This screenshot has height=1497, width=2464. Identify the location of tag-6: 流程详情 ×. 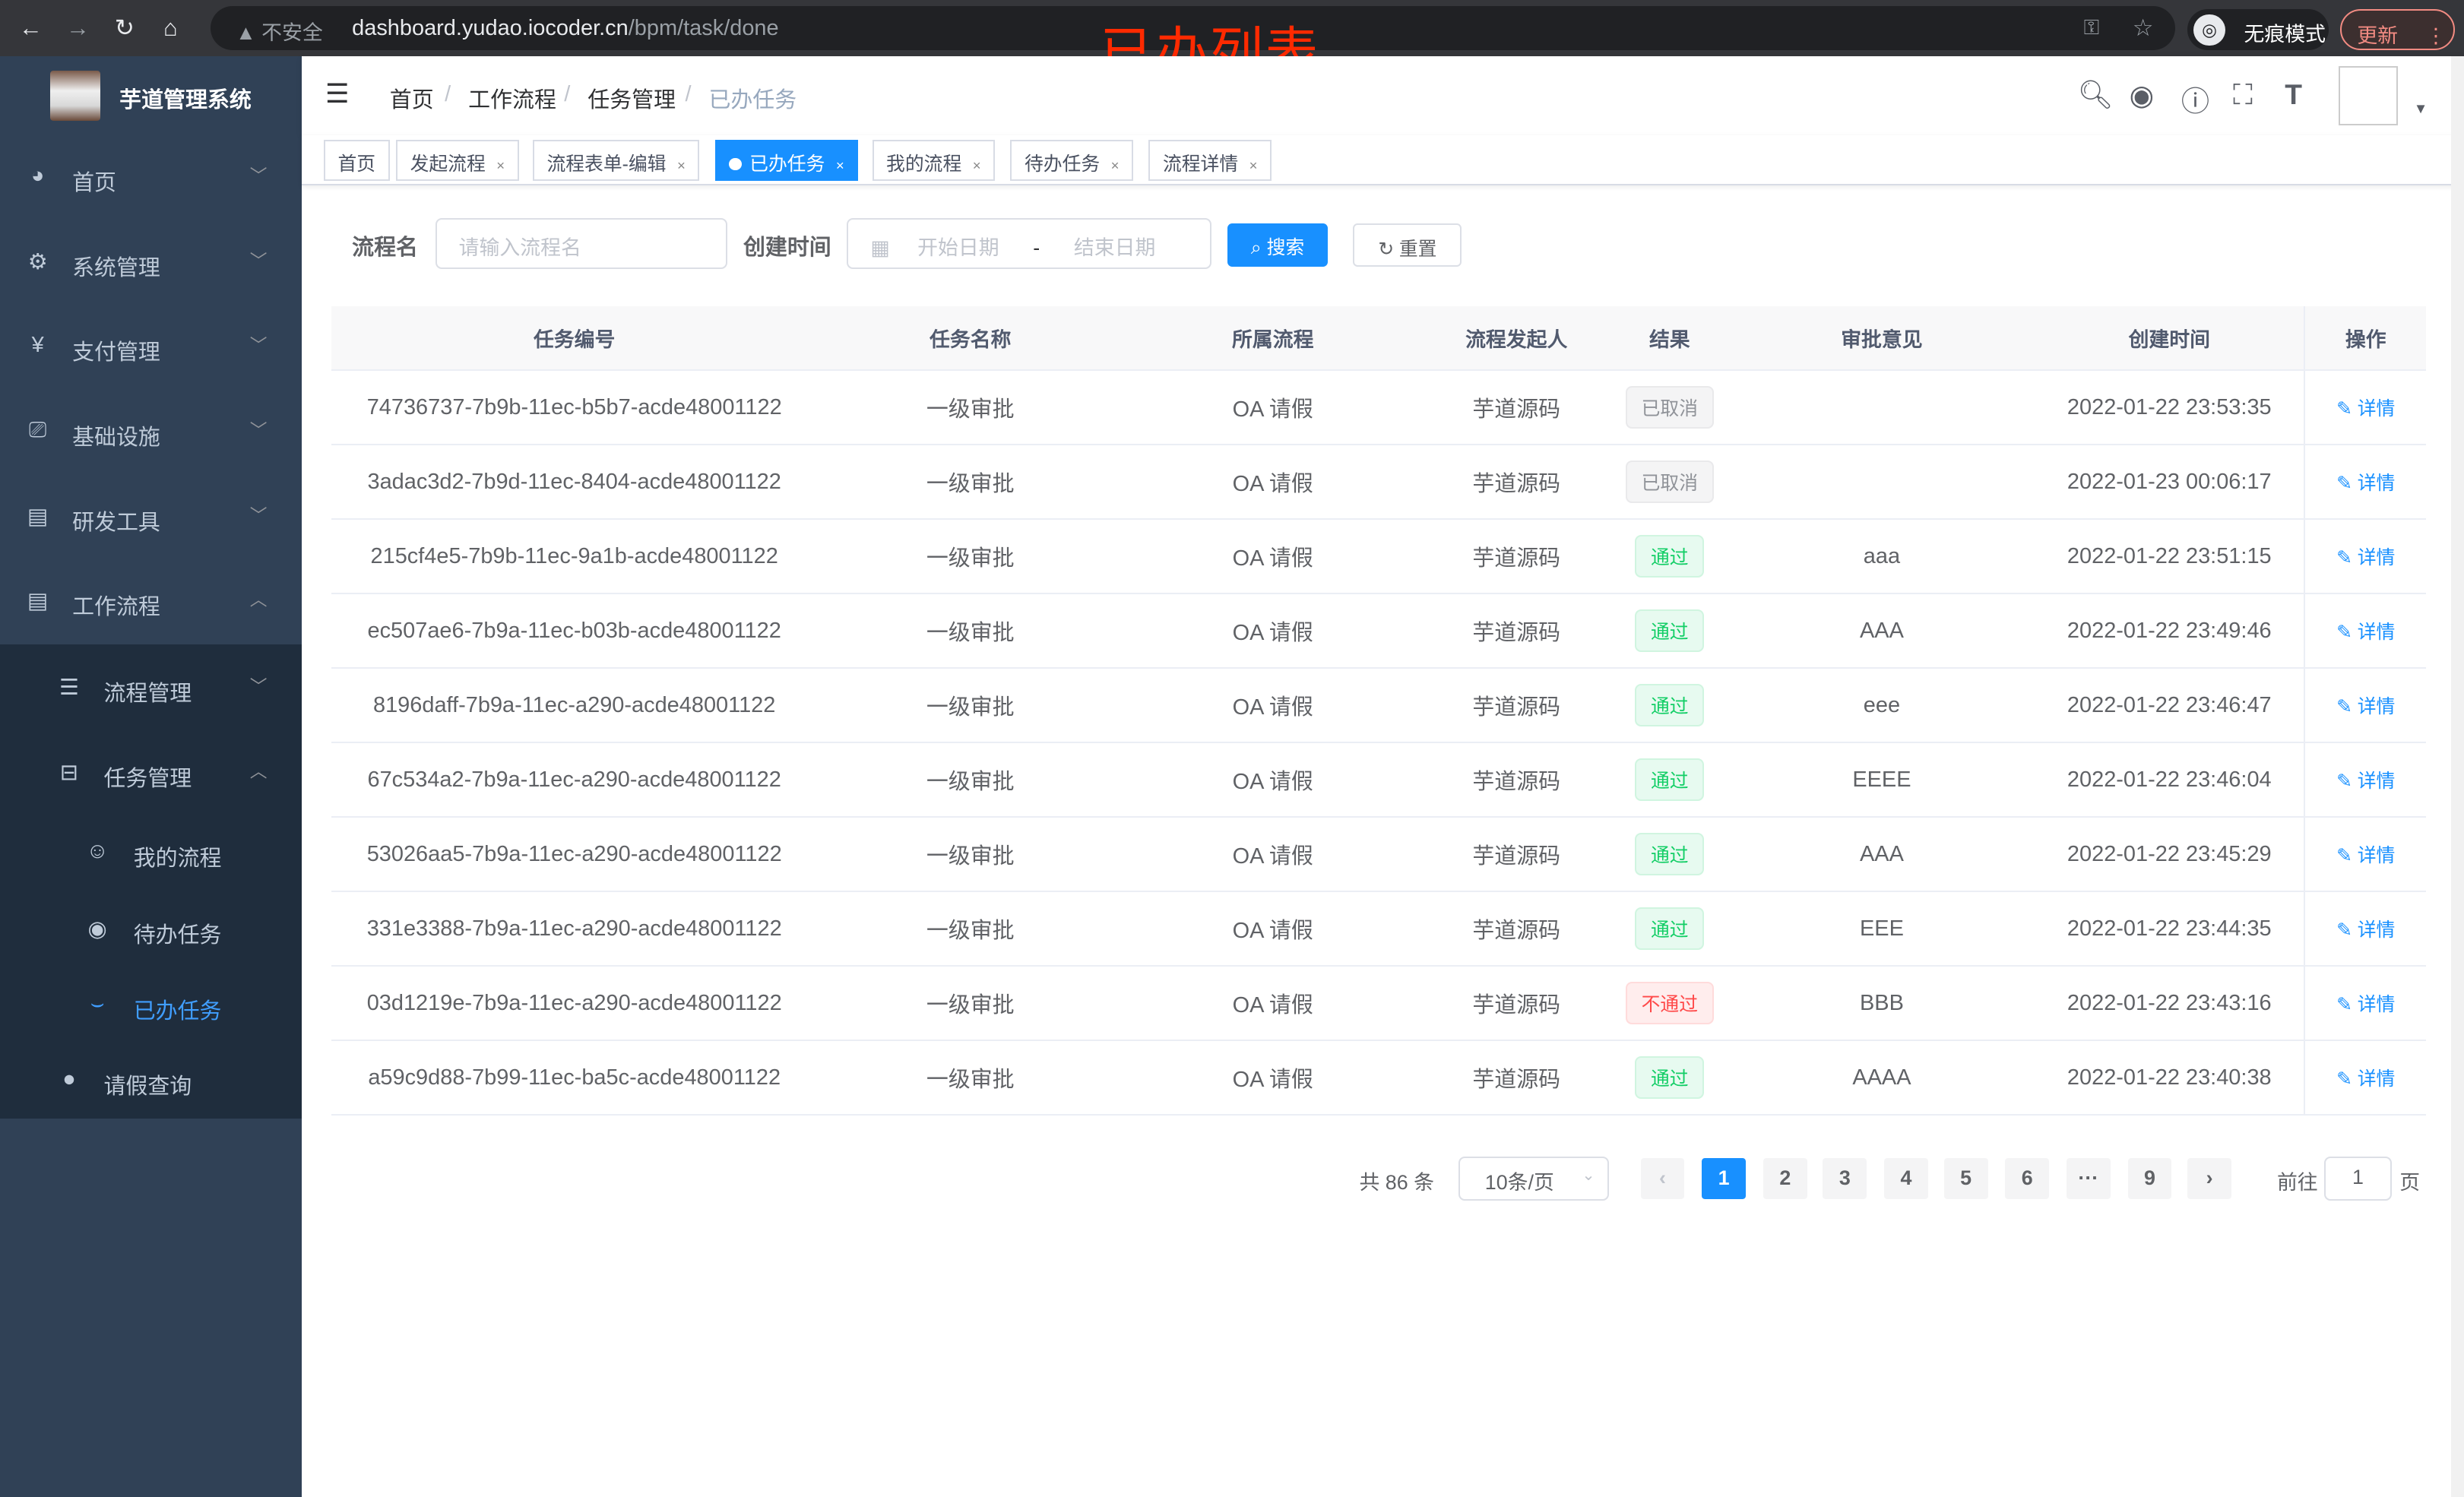
(1210, 160).